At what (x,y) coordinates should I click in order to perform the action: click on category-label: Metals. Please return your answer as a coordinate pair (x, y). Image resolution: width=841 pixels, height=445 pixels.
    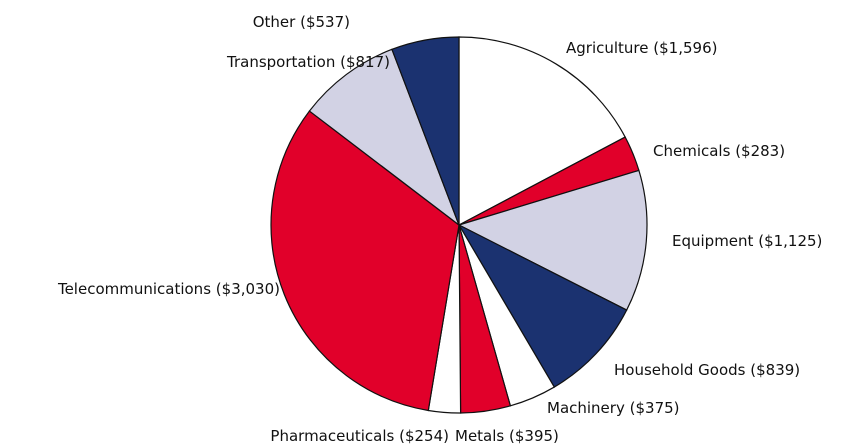
    Looking at the image, I should click on (479, 436).